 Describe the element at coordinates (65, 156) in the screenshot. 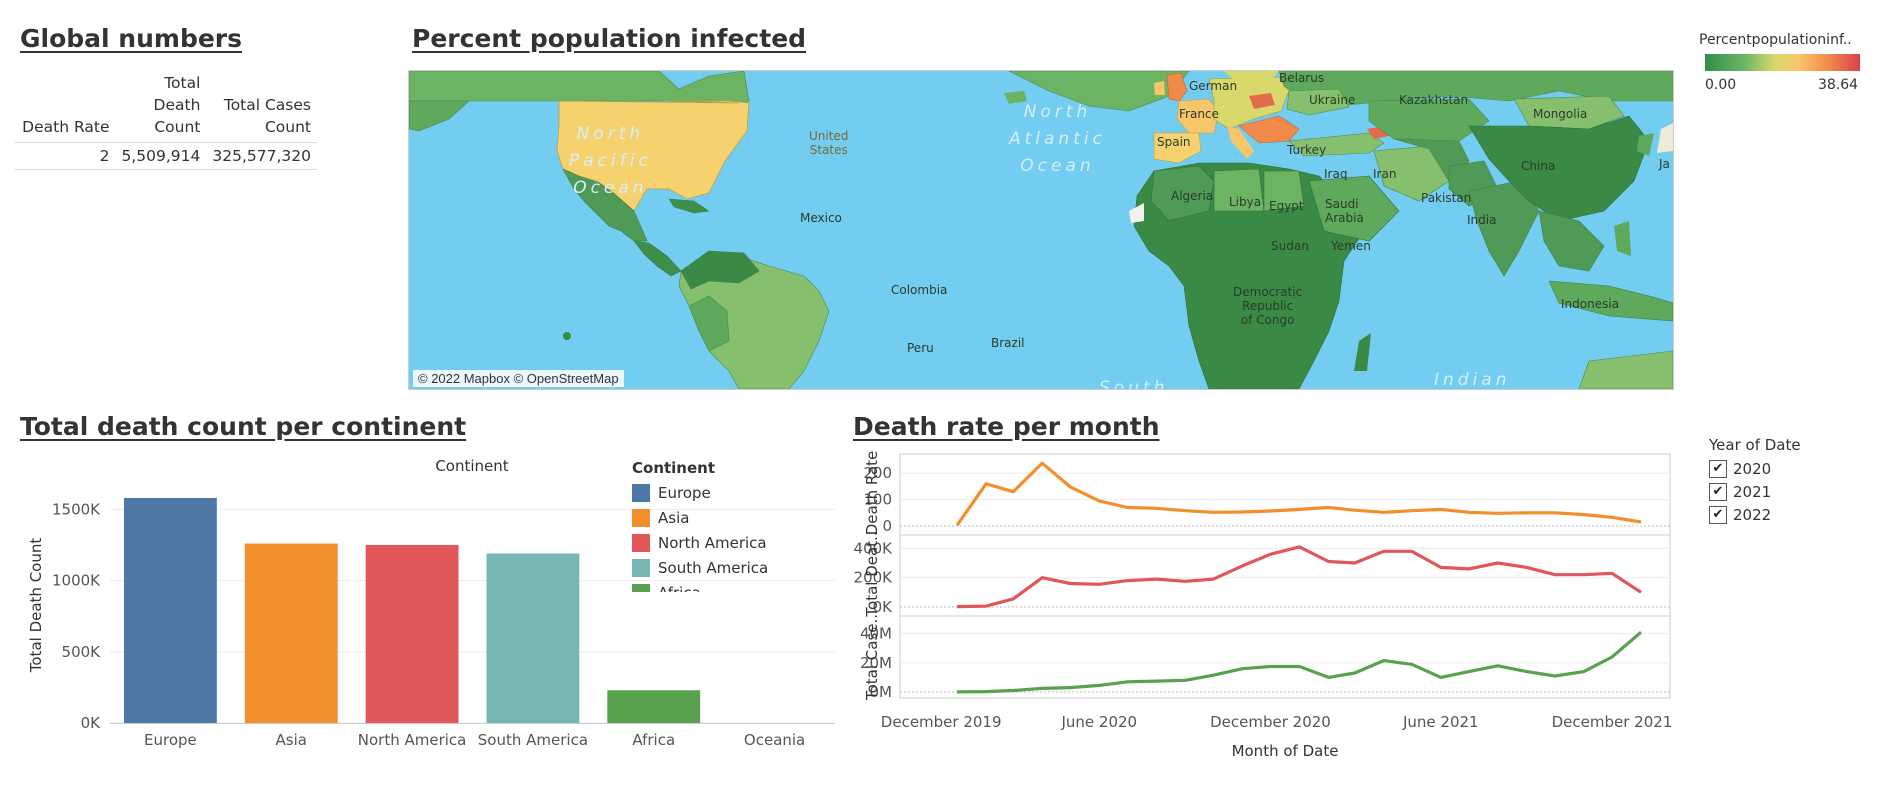

I see `death-rate-value: 2` at that location.